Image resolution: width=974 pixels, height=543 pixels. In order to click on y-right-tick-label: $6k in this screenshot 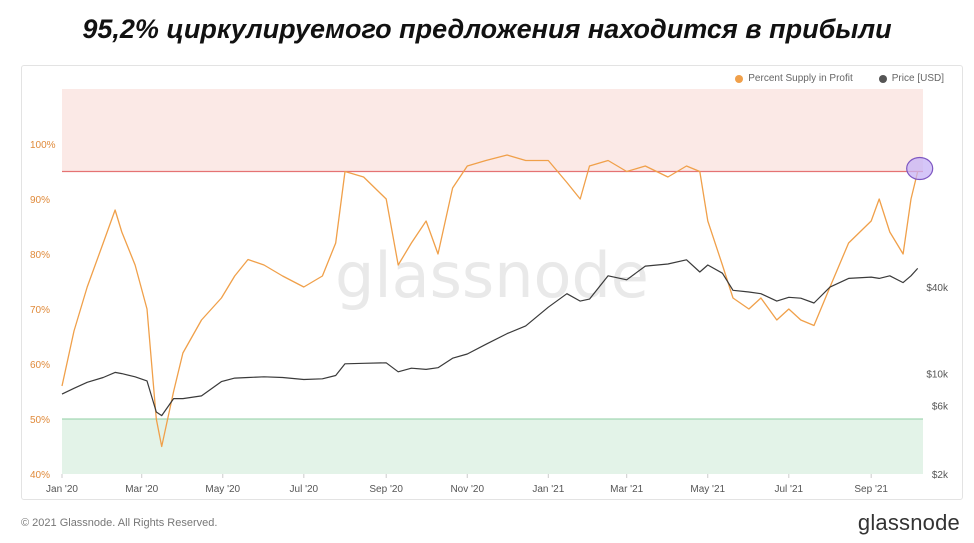, I will do `click(940, 406)`.